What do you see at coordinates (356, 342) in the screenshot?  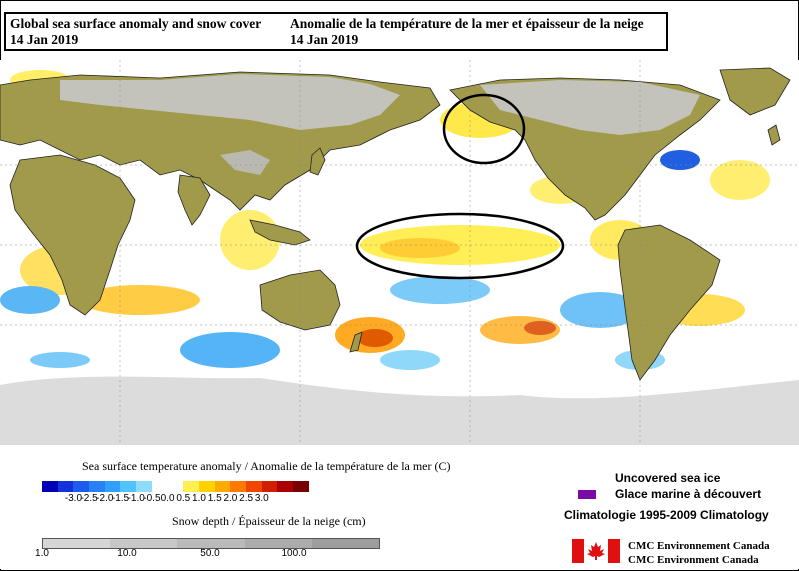 I see `new-zealand` at bounding box center [356, 342].